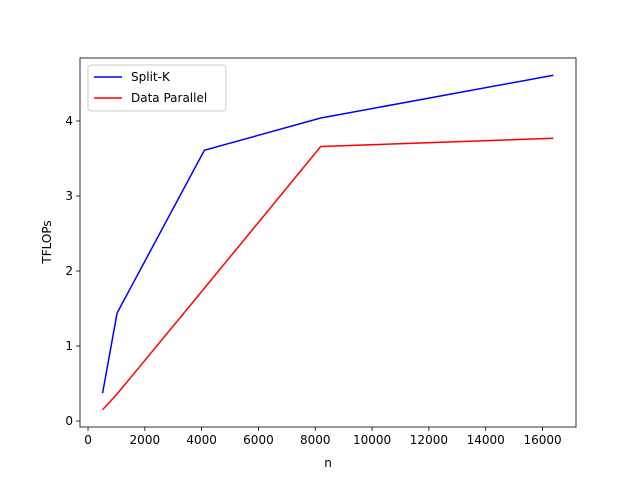 This screenshot has height=480, width=640. Describe the element at coordinates (328, 463) in the screenshot. I see `x-axis-label: n` at that location.